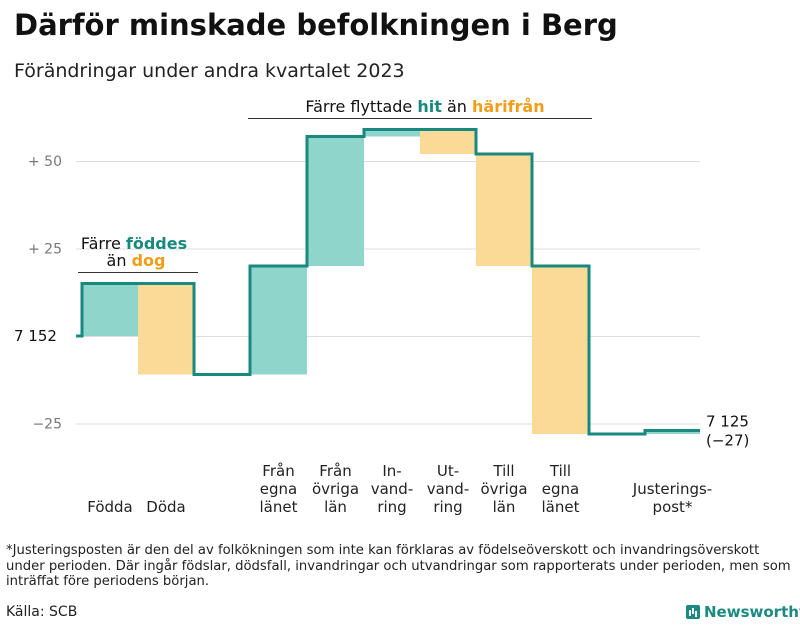 The height and width of the screenshot is (625, 800). I want to click on migration-annotation-highlight2: härifrån, so click(508, 106).